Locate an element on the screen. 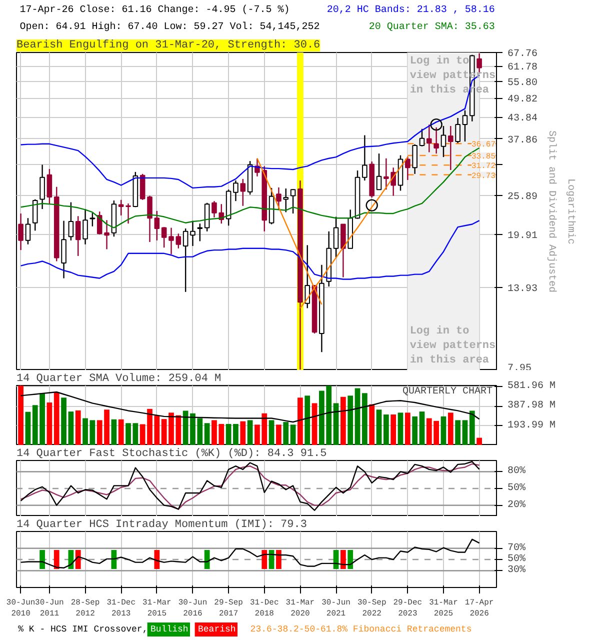 This screenshot has width=600, height=640. x-tick-label: 31-Dec 2013 is located at coordinates (121, 608).